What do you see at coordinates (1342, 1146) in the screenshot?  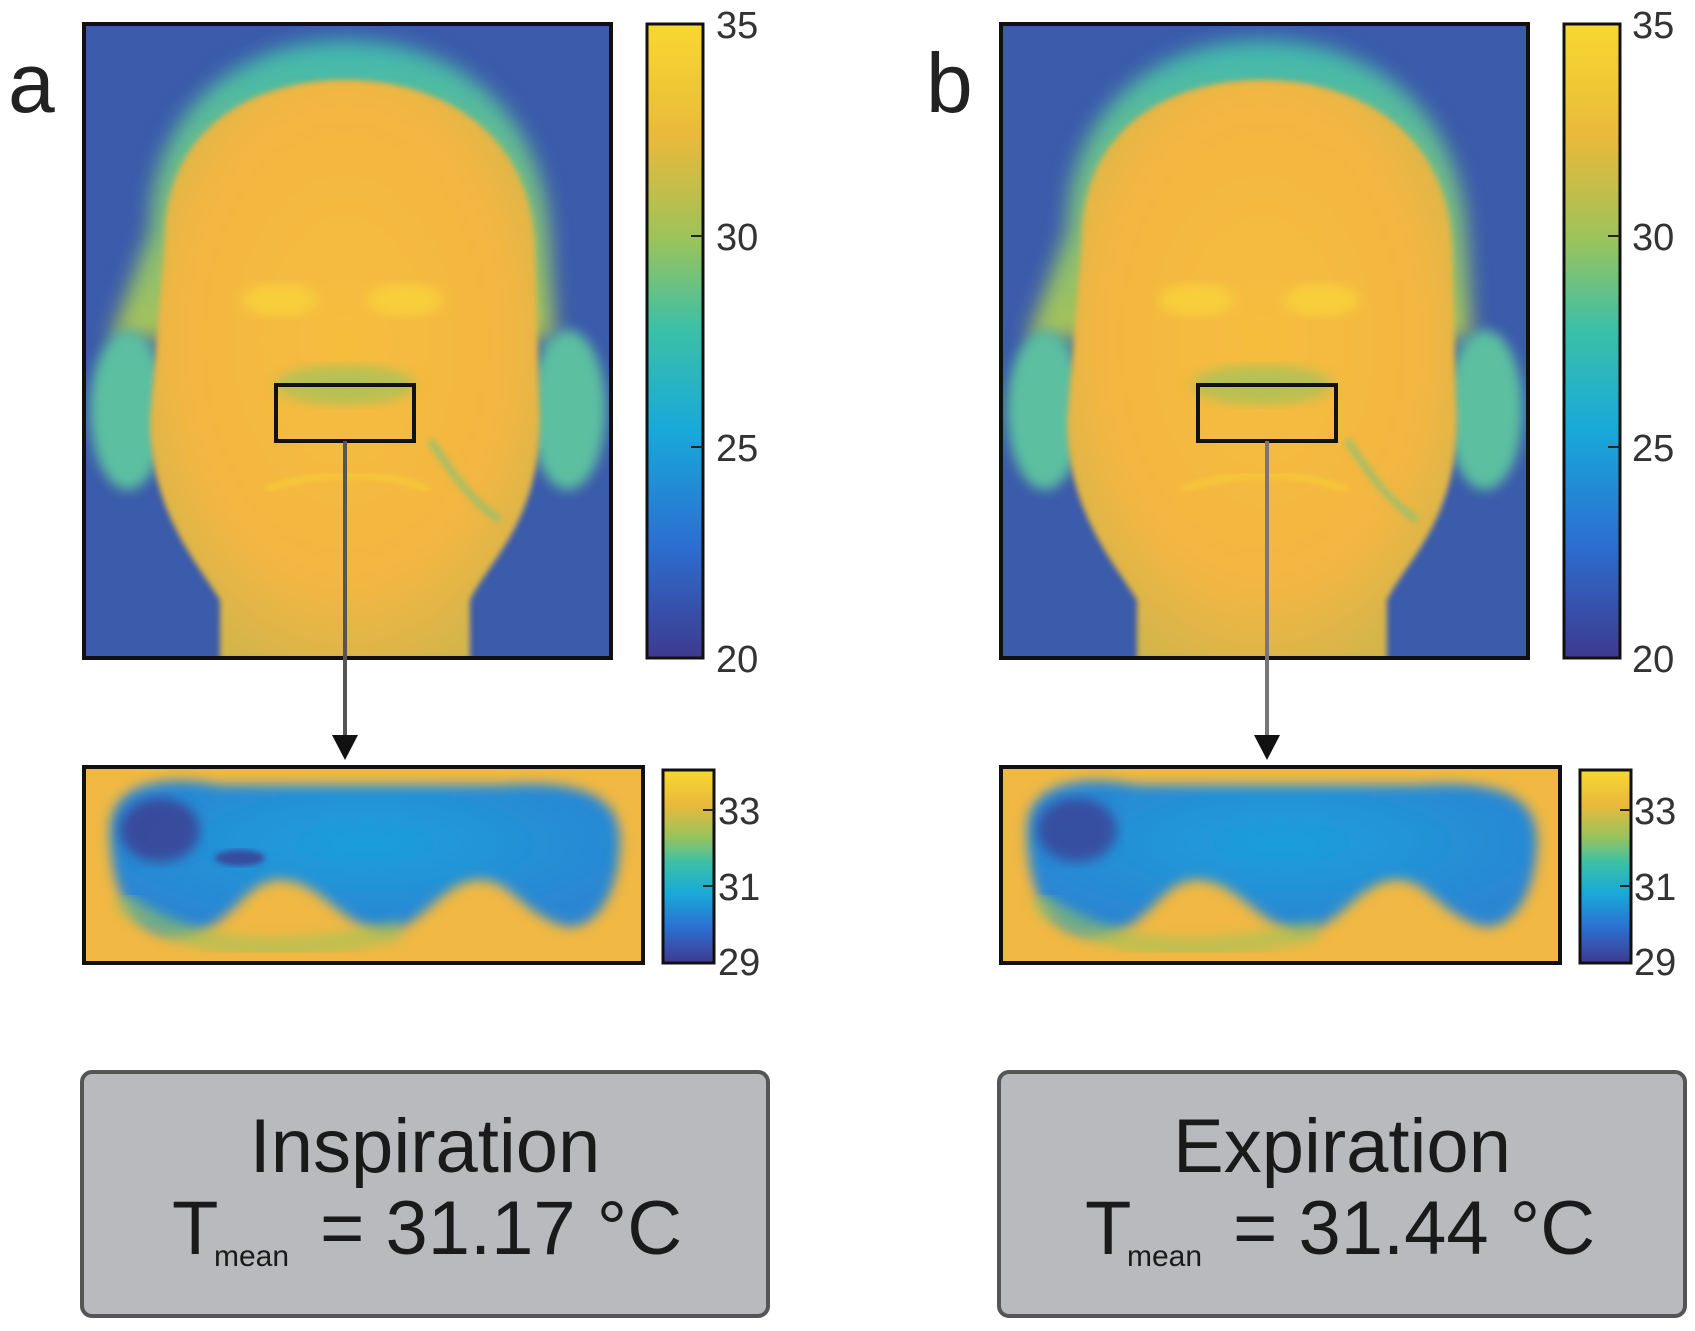 I see `result-title: Expiration` at bounding box center [1342, 1146].